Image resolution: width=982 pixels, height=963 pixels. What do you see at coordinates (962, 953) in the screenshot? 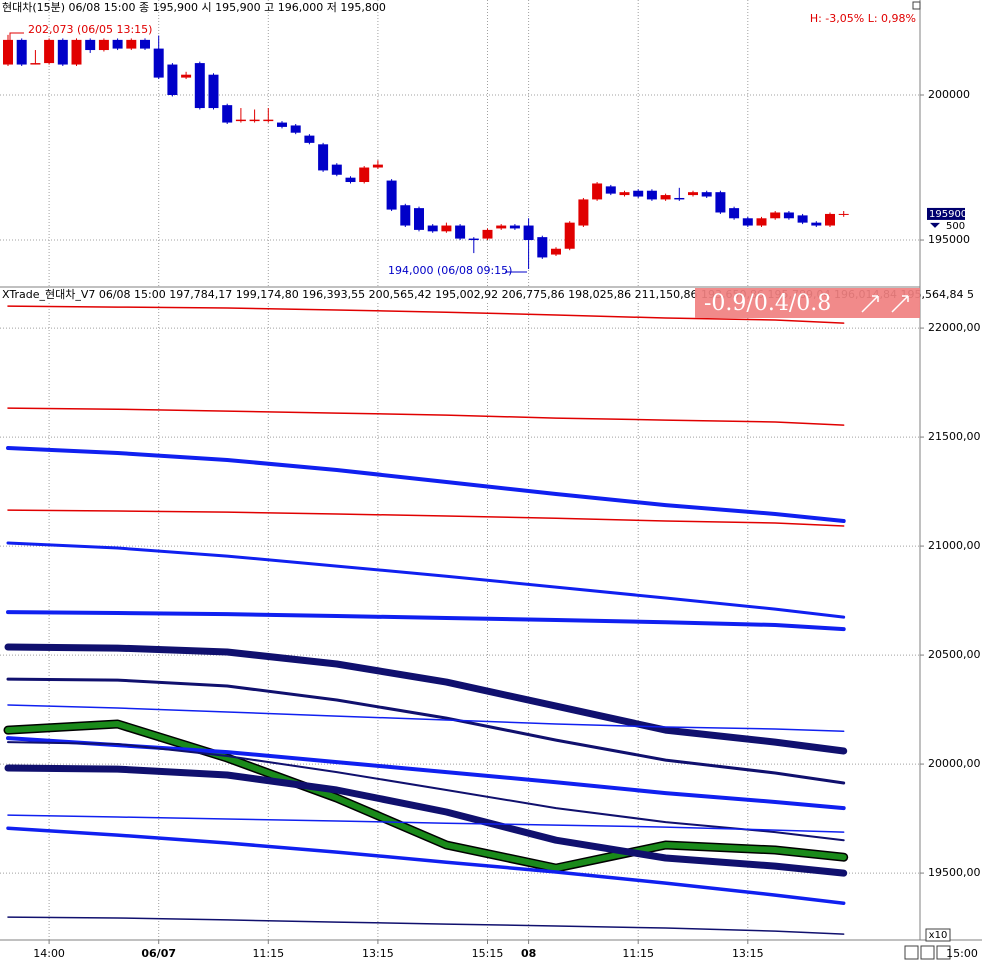
I see `time-label: 15:00` at bounding box center [962, 953].